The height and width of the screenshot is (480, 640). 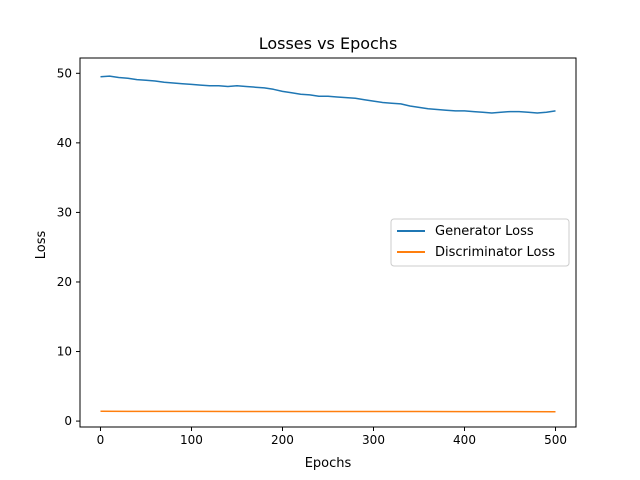 What do you see at coordinates (64, 143) in the screenshot?
I see `y-tick-label: 40` at bounding box center [64, 143].